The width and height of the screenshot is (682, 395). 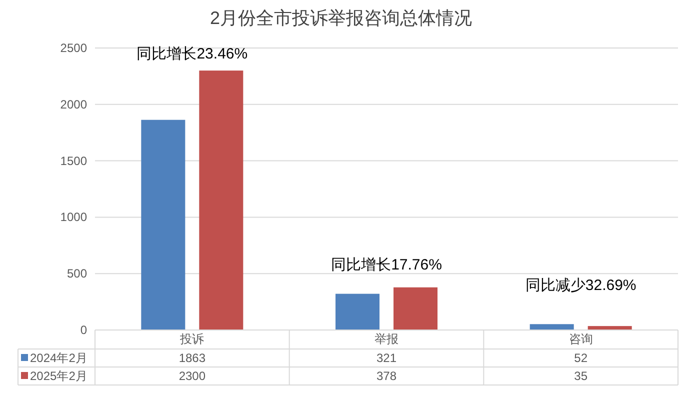 What do you see at coordinates (386, 339) in the screenshot?
I see `x-tick-label: 举报` at bounding box center [386, 339].